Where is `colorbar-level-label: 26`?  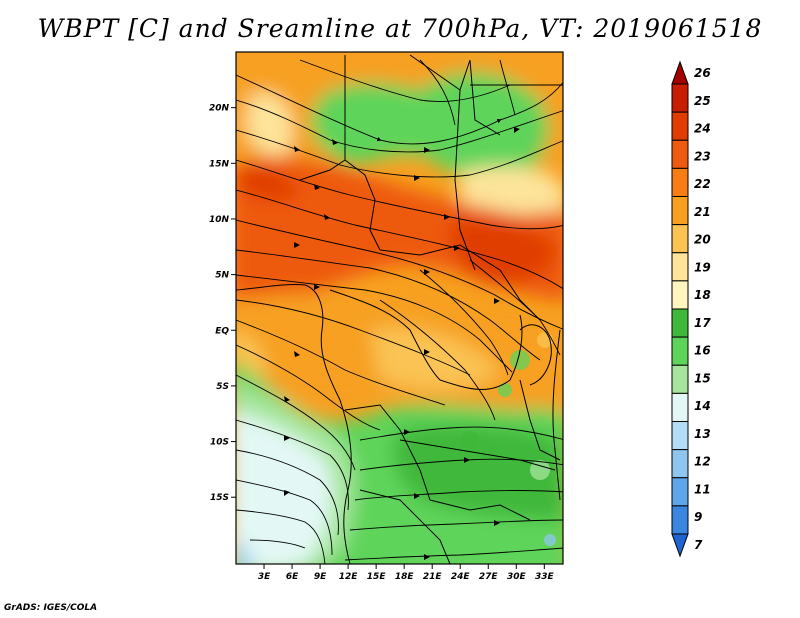
colorbar-level-label: 26 is located at coordinates (702, 73).